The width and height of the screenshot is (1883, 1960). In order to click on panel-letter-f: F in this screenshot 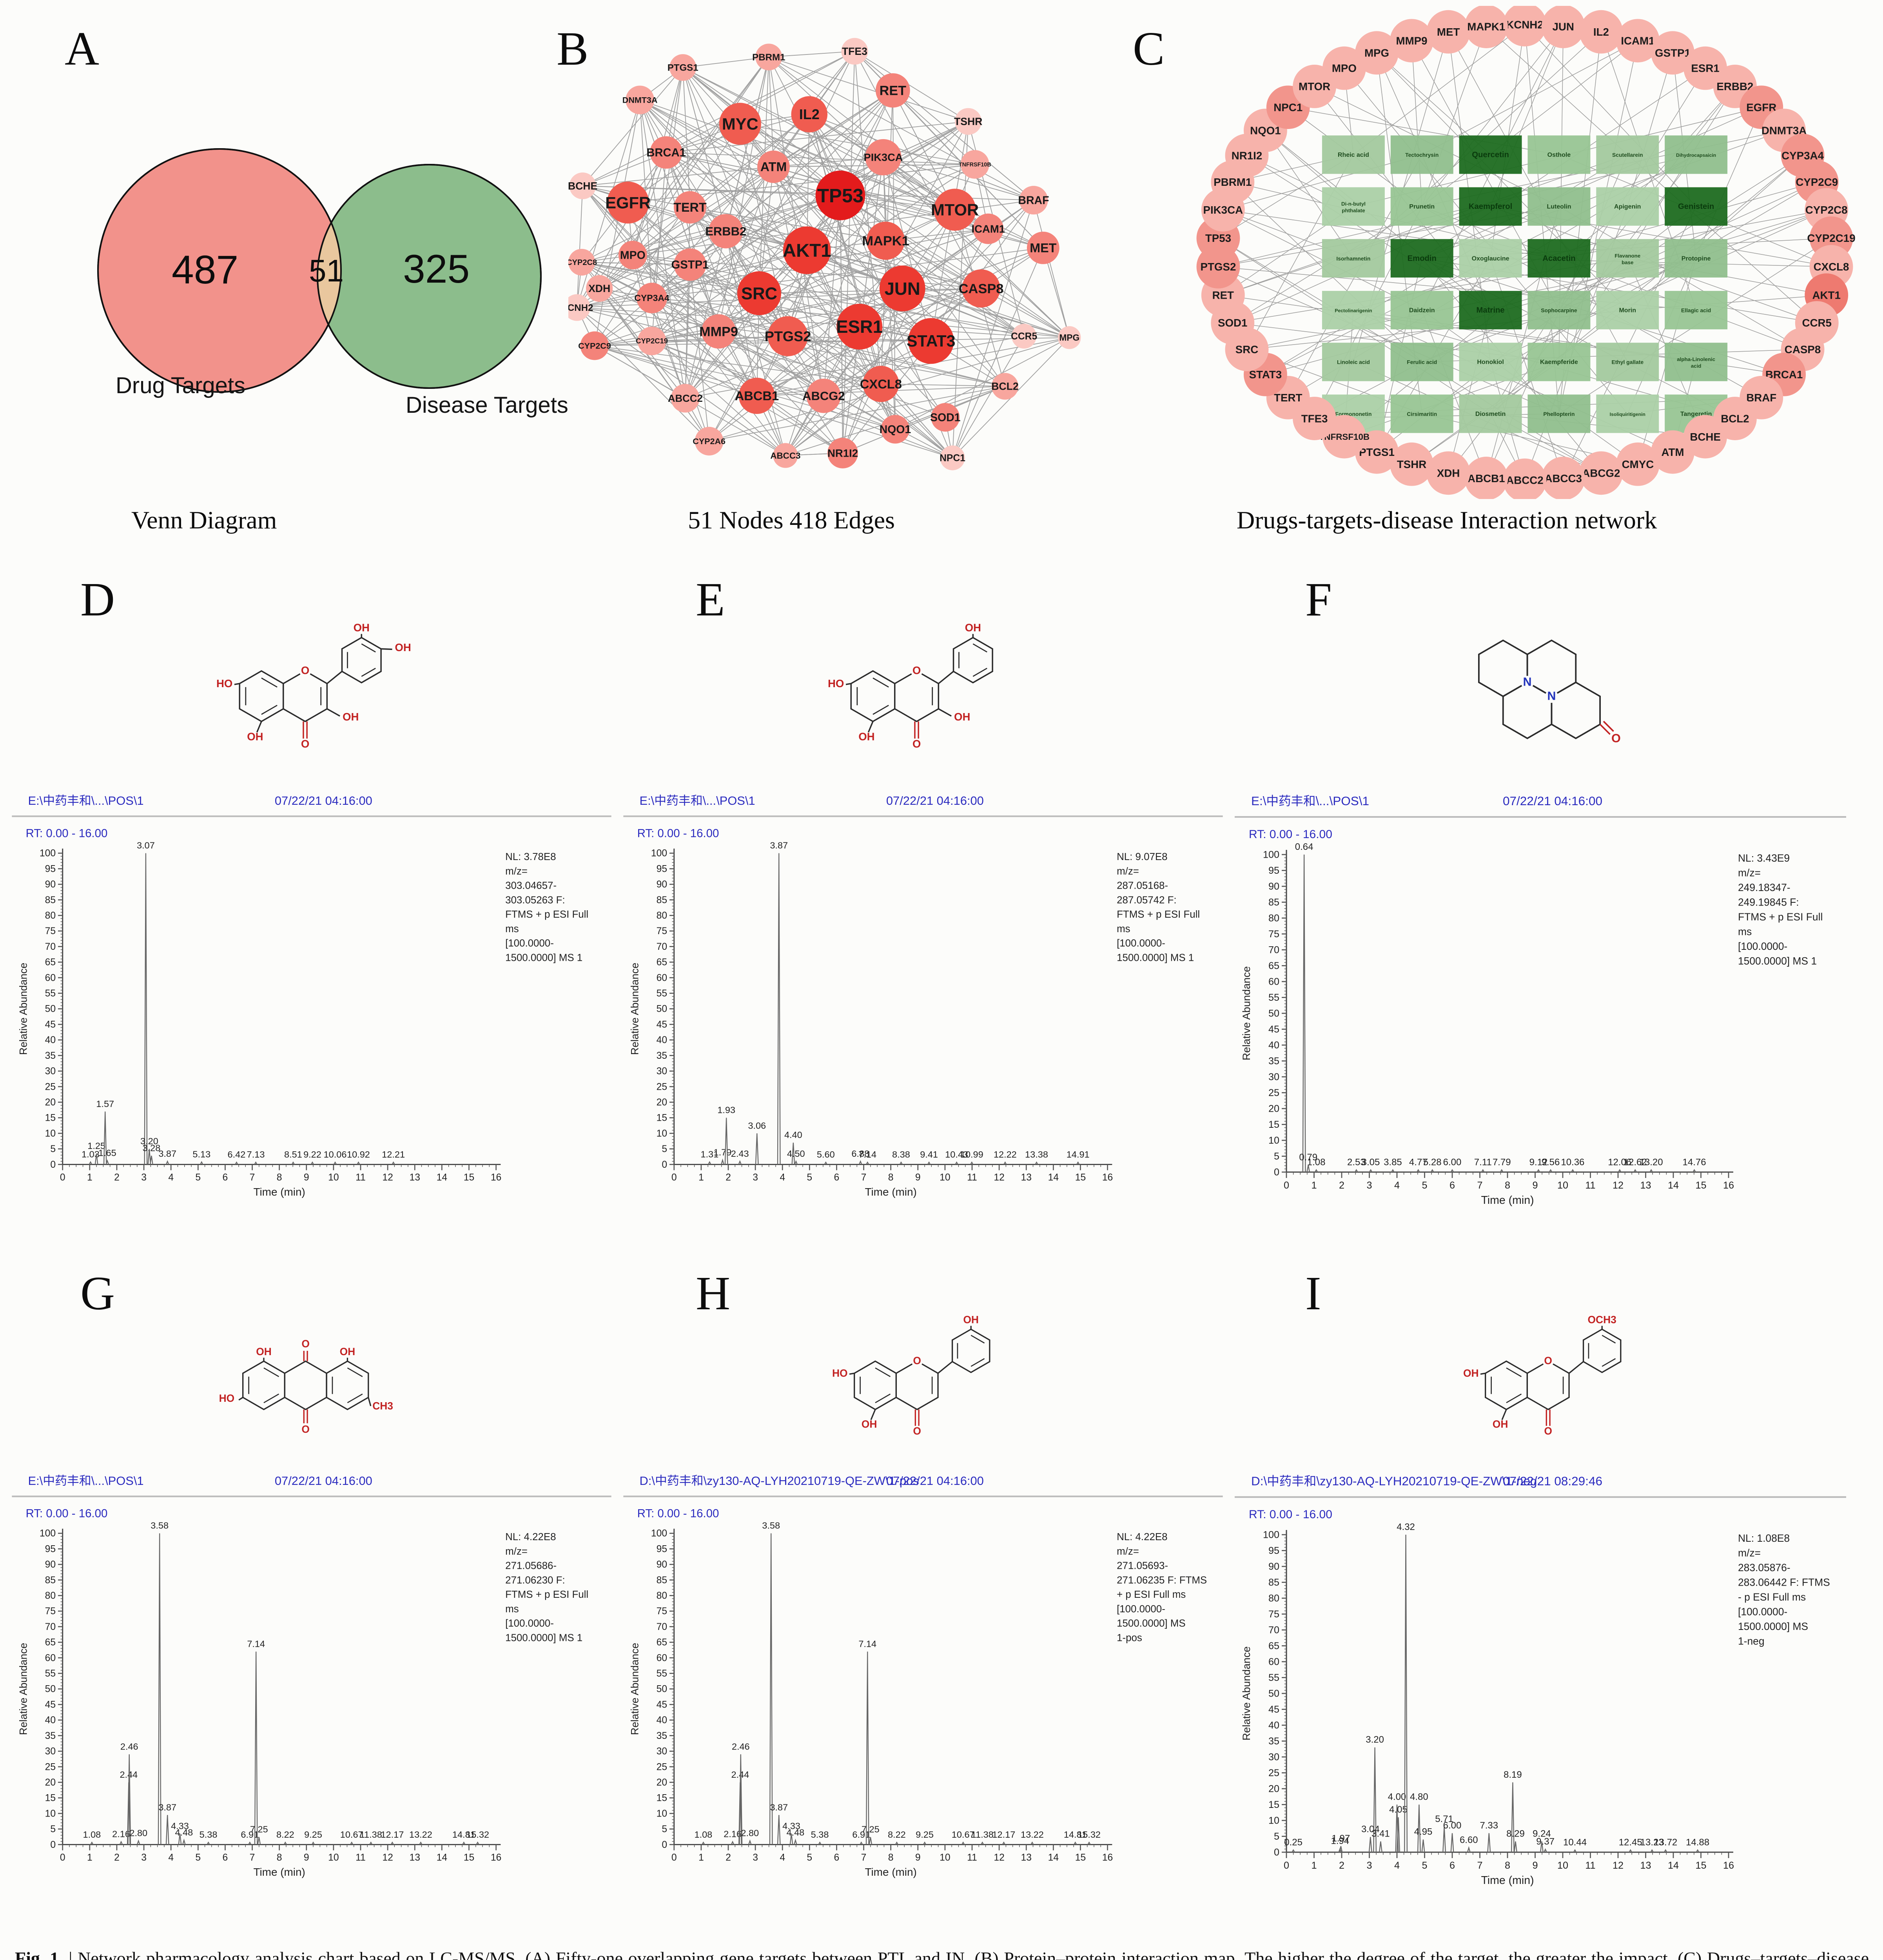, I will do `click(1318, 599)`.